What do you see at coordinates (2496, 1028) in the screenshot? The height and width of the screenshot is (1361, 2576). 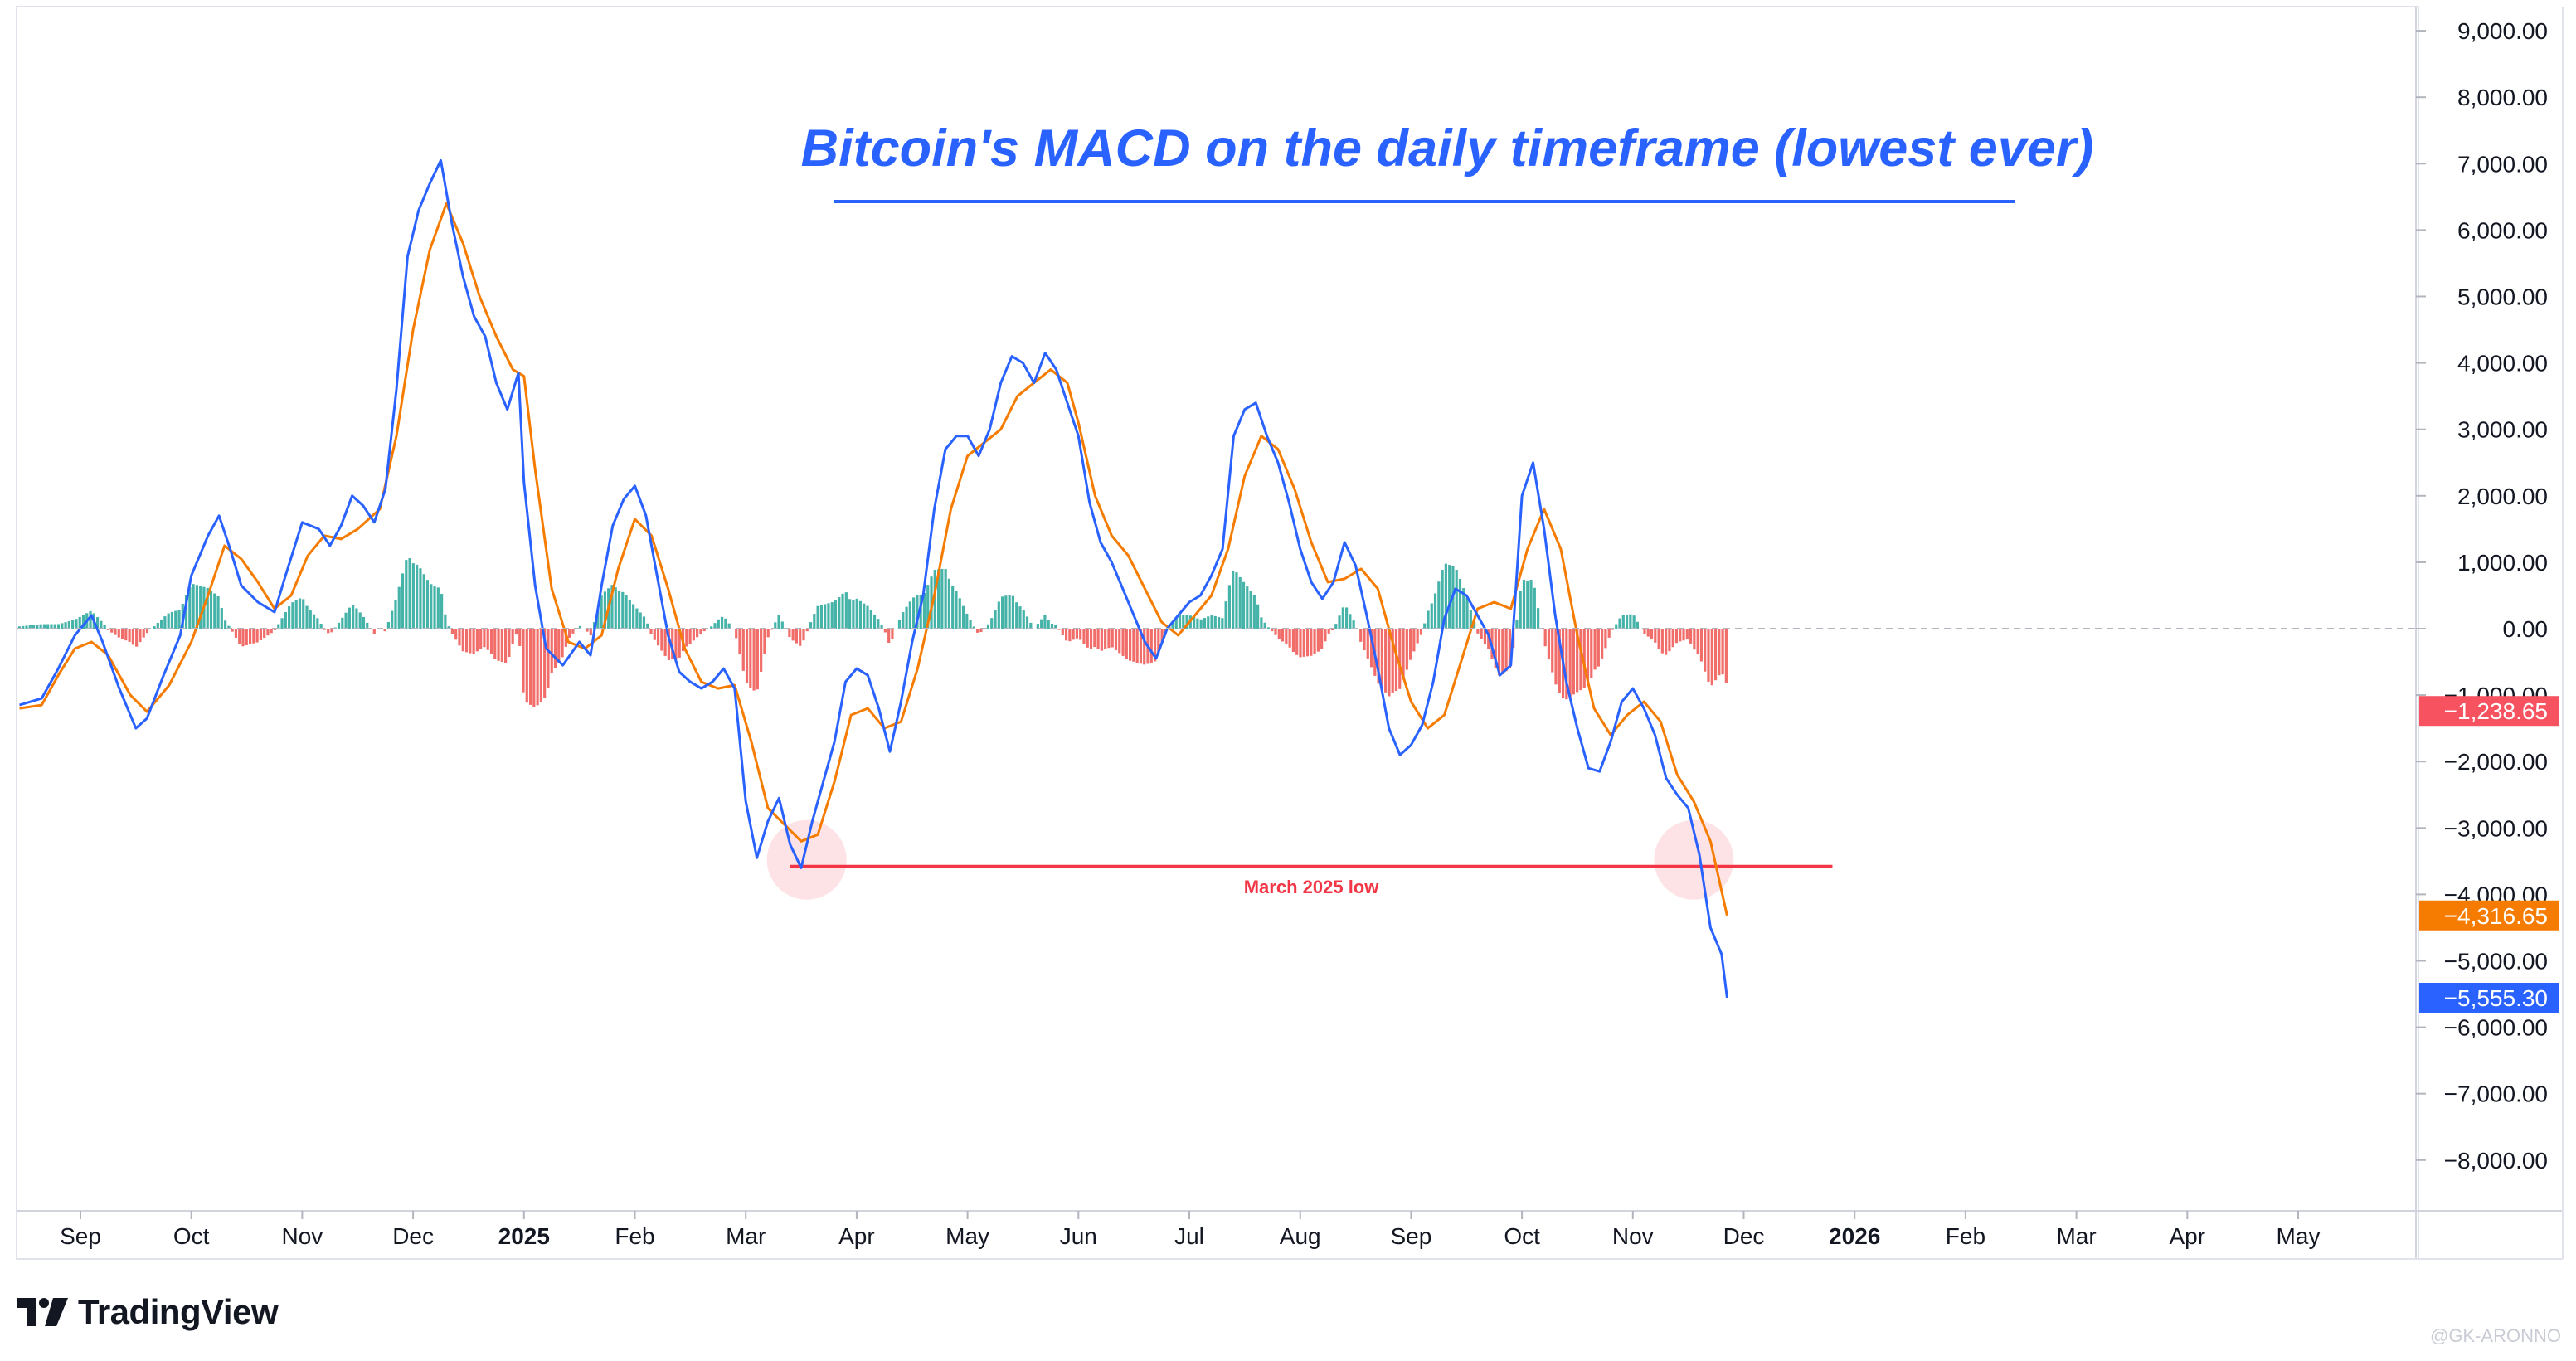 I see `y-tick-label: −6,000.00` at bounding box center [2496, 1028].